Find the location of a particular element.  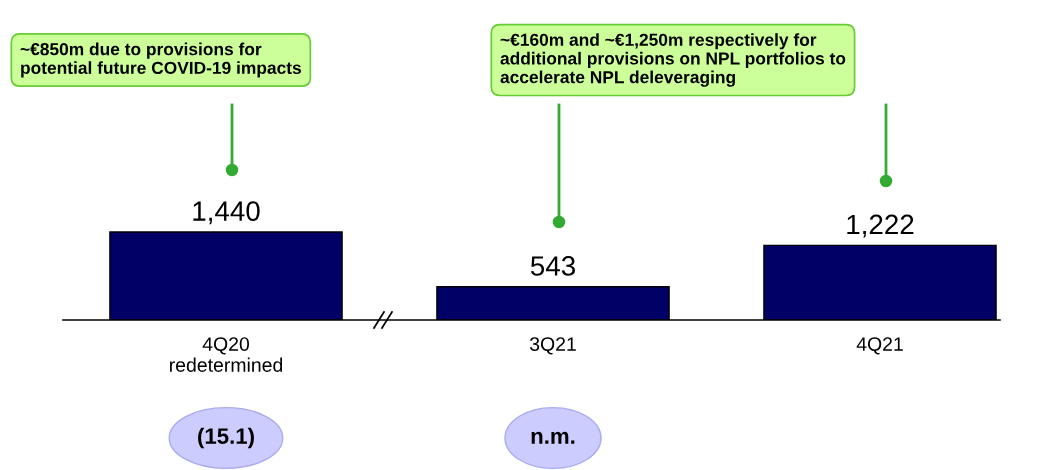

x-tick-label: 4Q20 redetermined is located at coordinates (226, 354).